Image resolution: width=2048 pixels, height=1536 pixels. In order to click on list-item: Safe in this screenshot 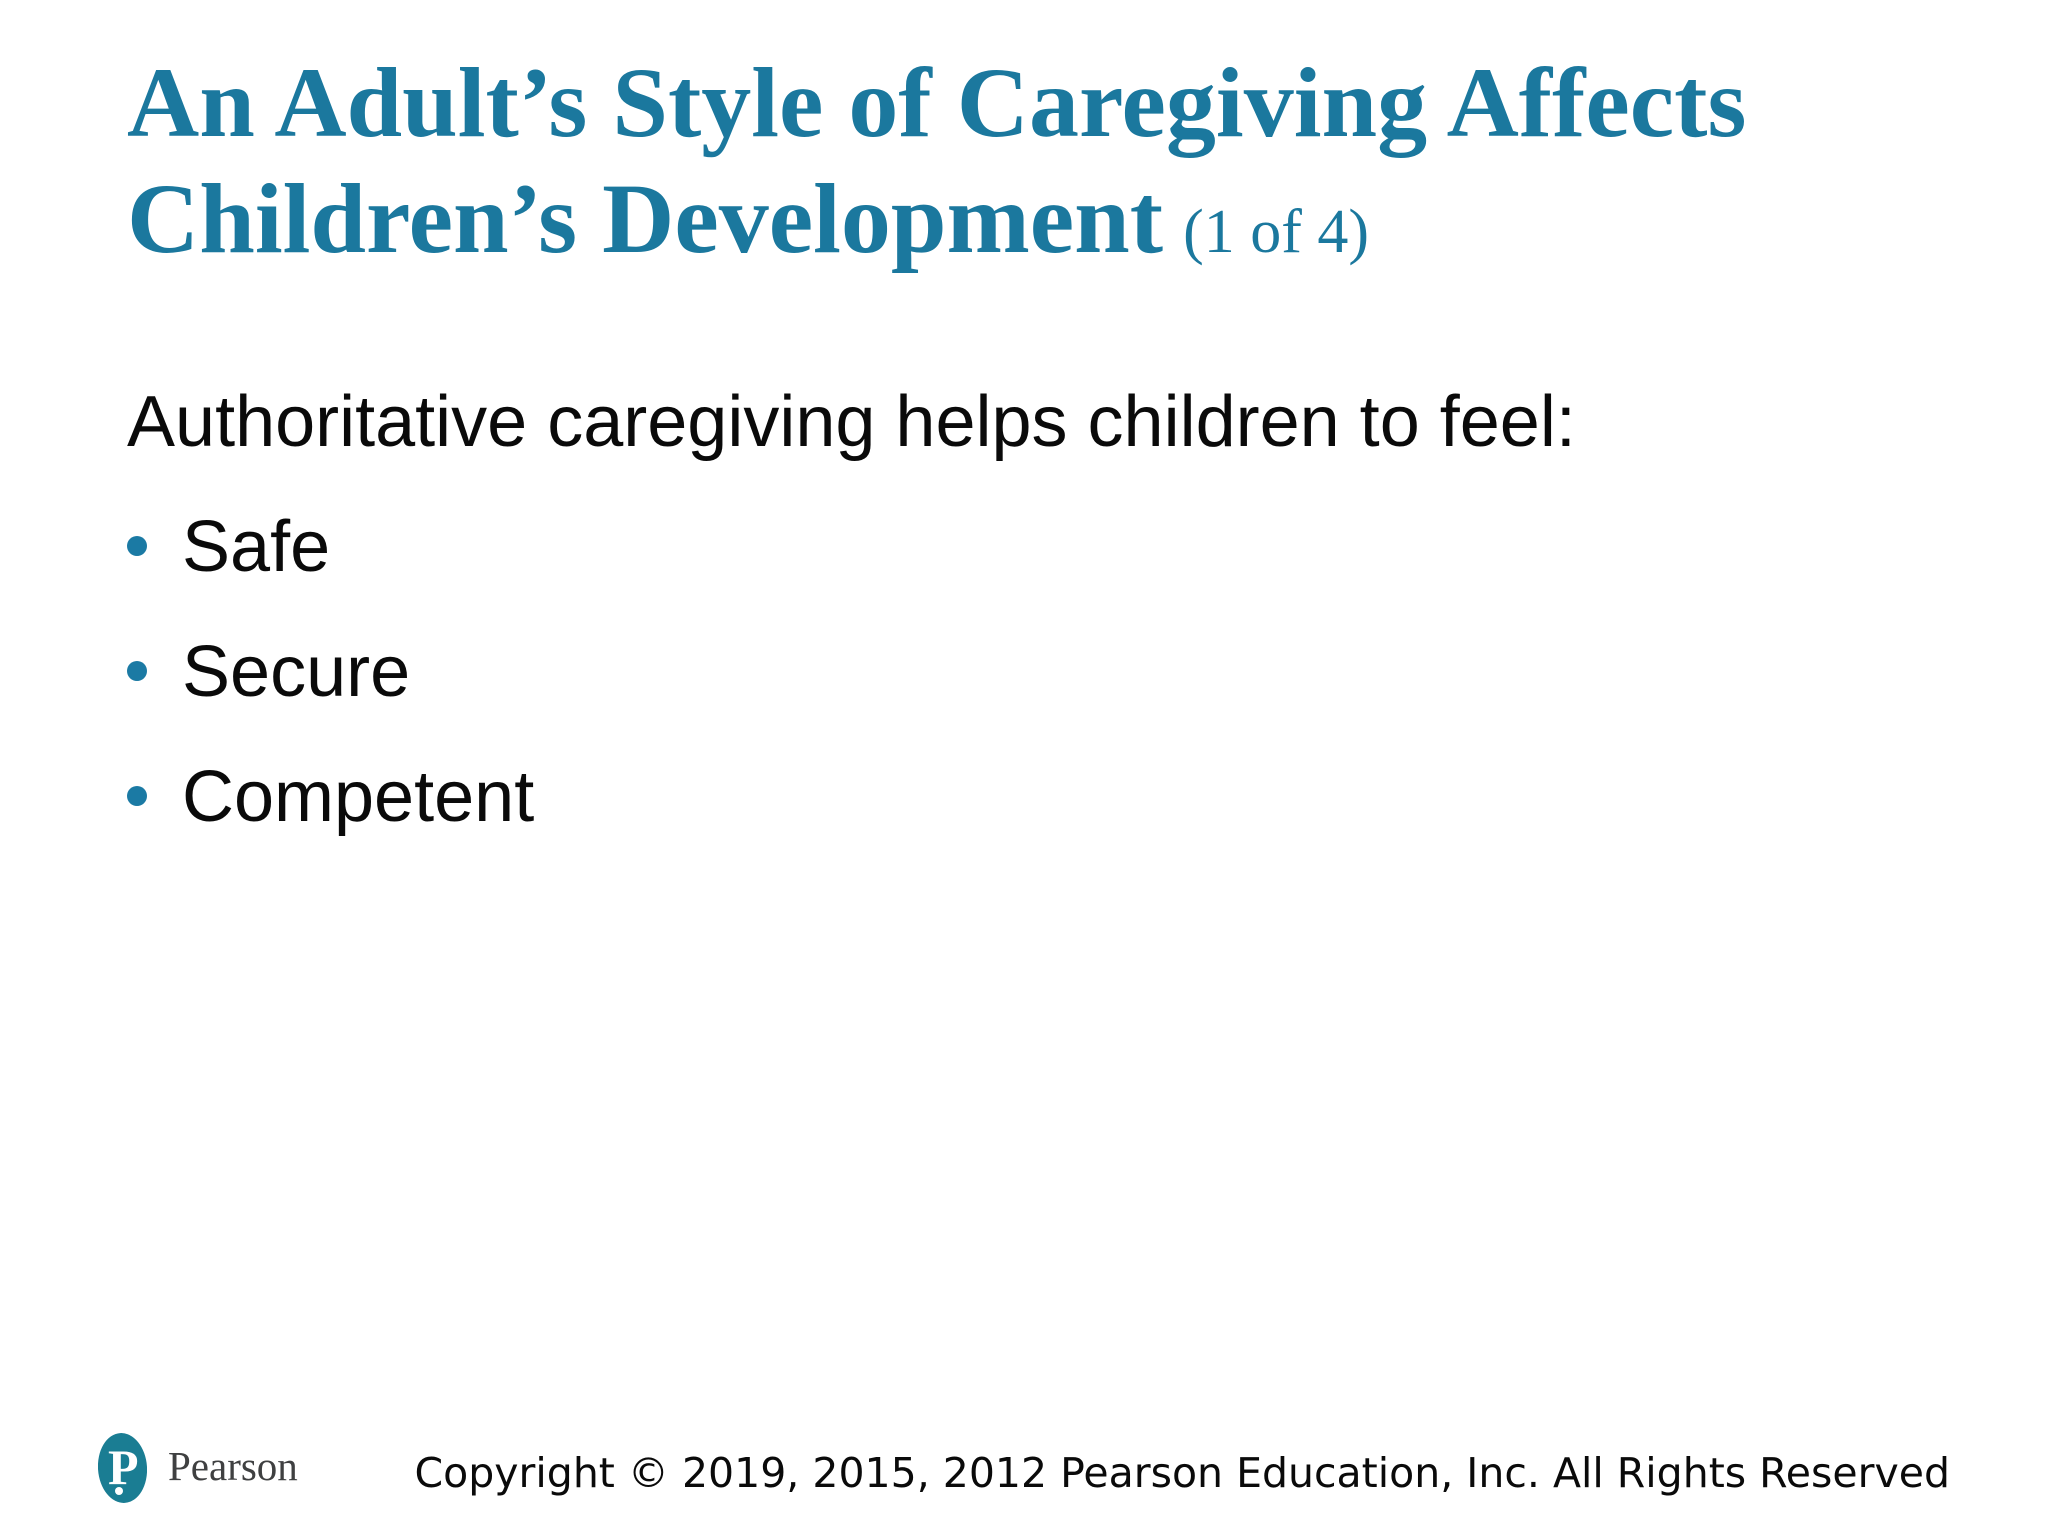, I will do `click(330, 547)`.